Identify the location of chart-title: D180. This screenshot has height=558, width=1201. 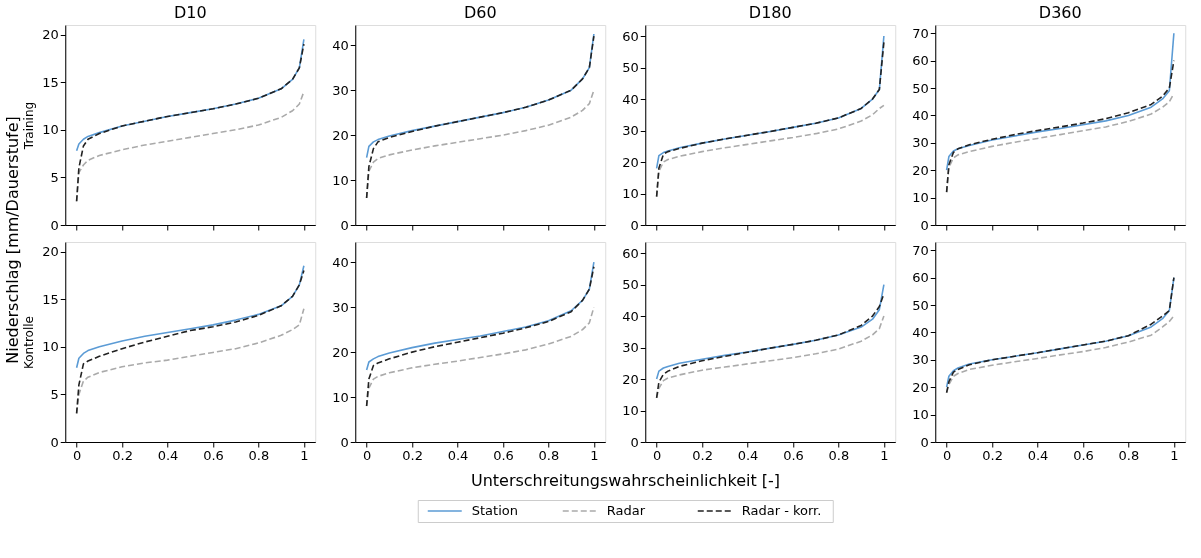
(770, 12).